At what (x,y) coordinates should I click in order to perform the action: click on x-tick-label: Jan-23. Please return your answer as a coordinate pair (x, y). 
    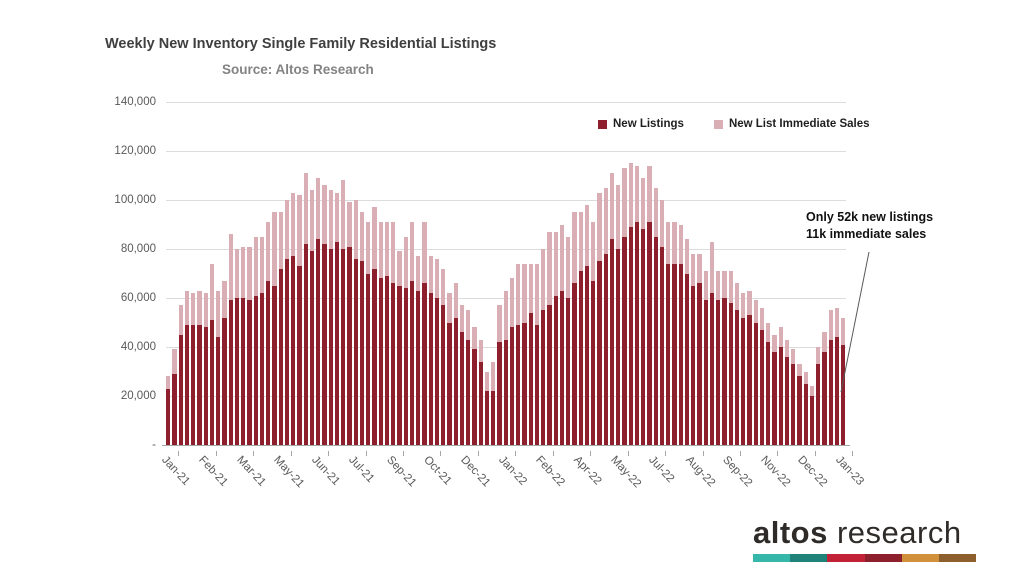
    Looking at the image, I should click on (849, 471).